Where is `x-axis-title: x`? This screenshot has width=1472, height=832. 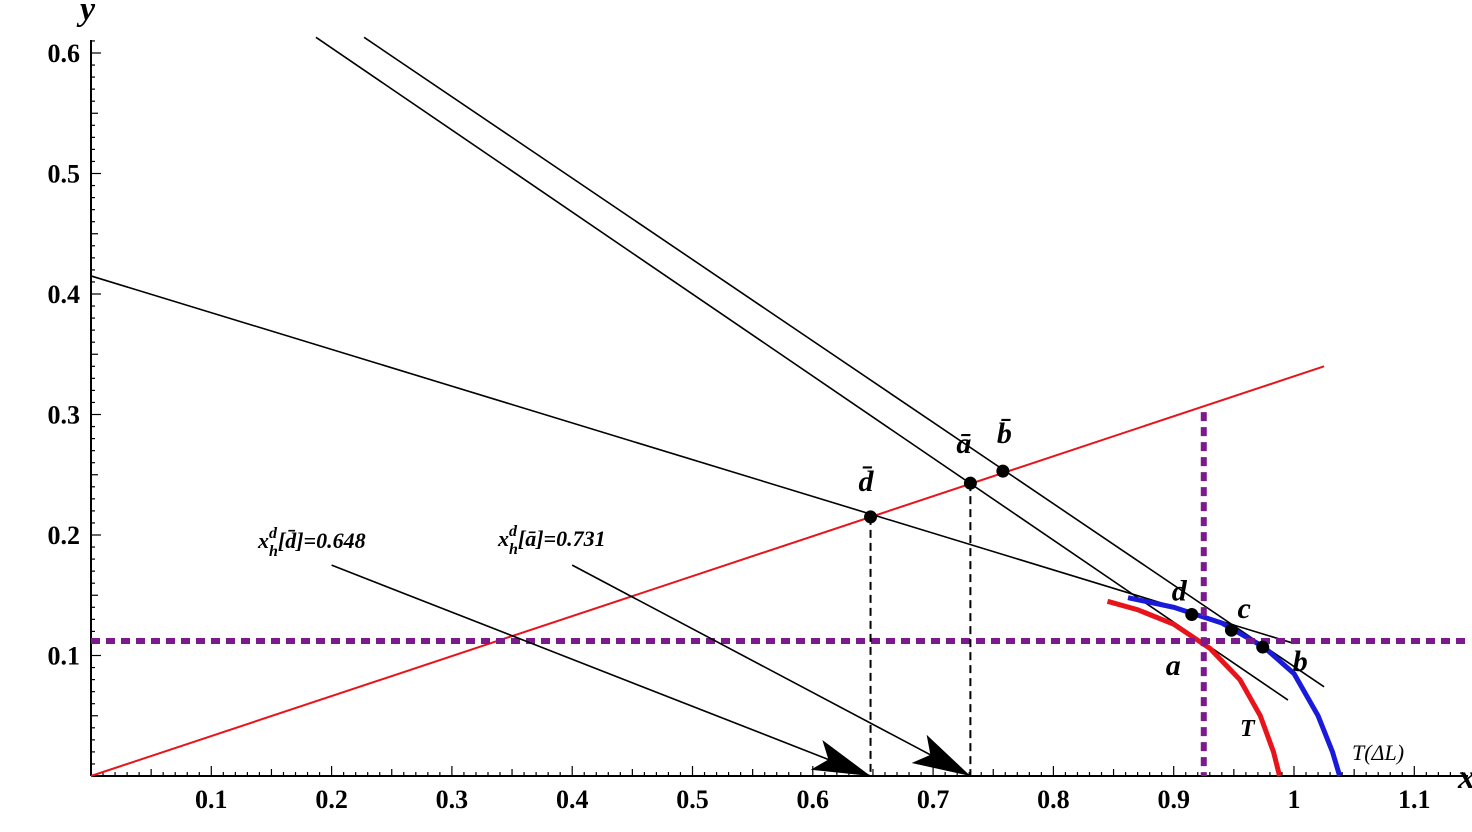 x-axis-title: x is located at coordinates (1464, 777).